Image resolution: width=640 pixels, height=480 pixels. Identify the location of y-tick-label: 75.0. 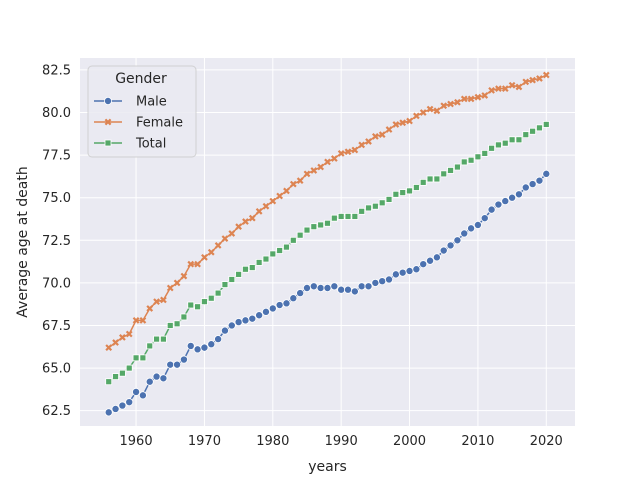
(56, 198).